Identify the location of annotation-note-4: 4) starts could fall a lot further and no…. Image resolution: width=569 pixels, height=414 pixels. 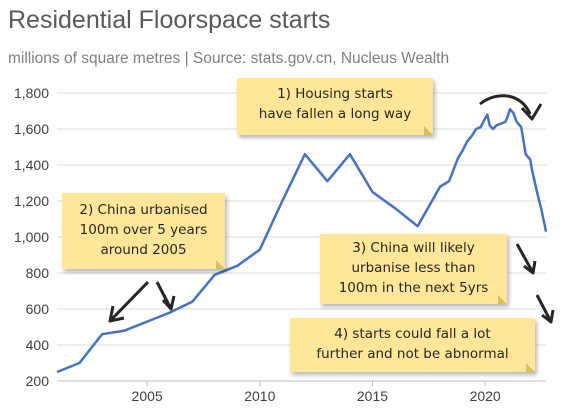
(412, 345).